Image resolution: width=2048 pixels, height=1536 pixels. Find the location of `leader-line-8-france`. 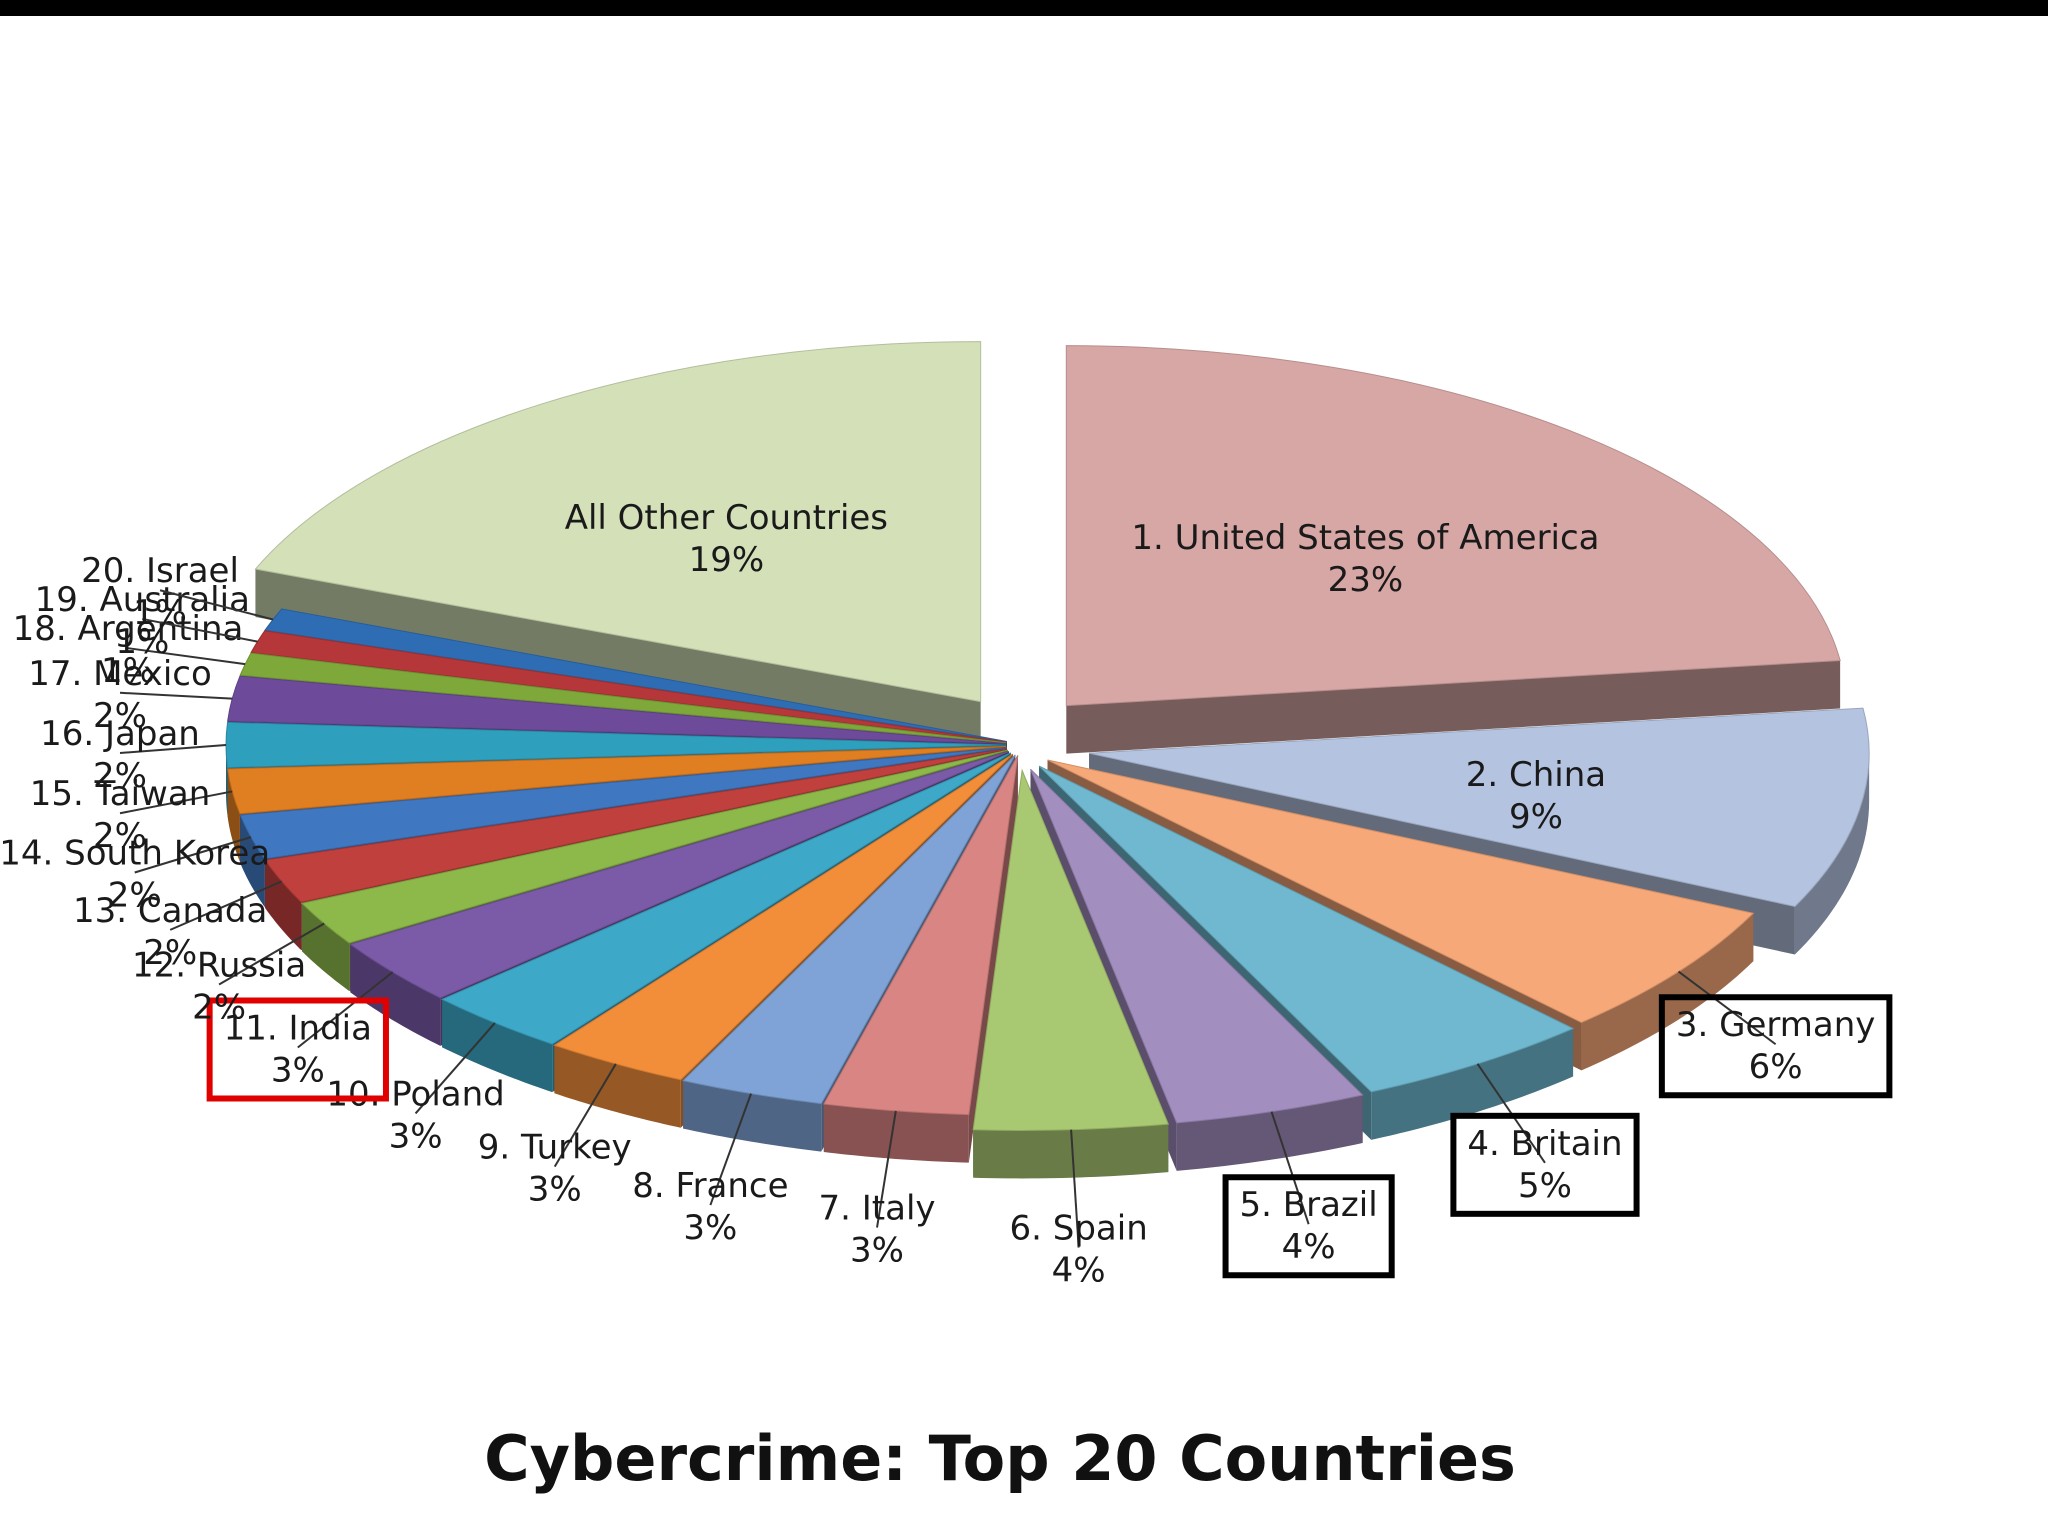

leader-line-8-france is located at coordinates (730, 1149).